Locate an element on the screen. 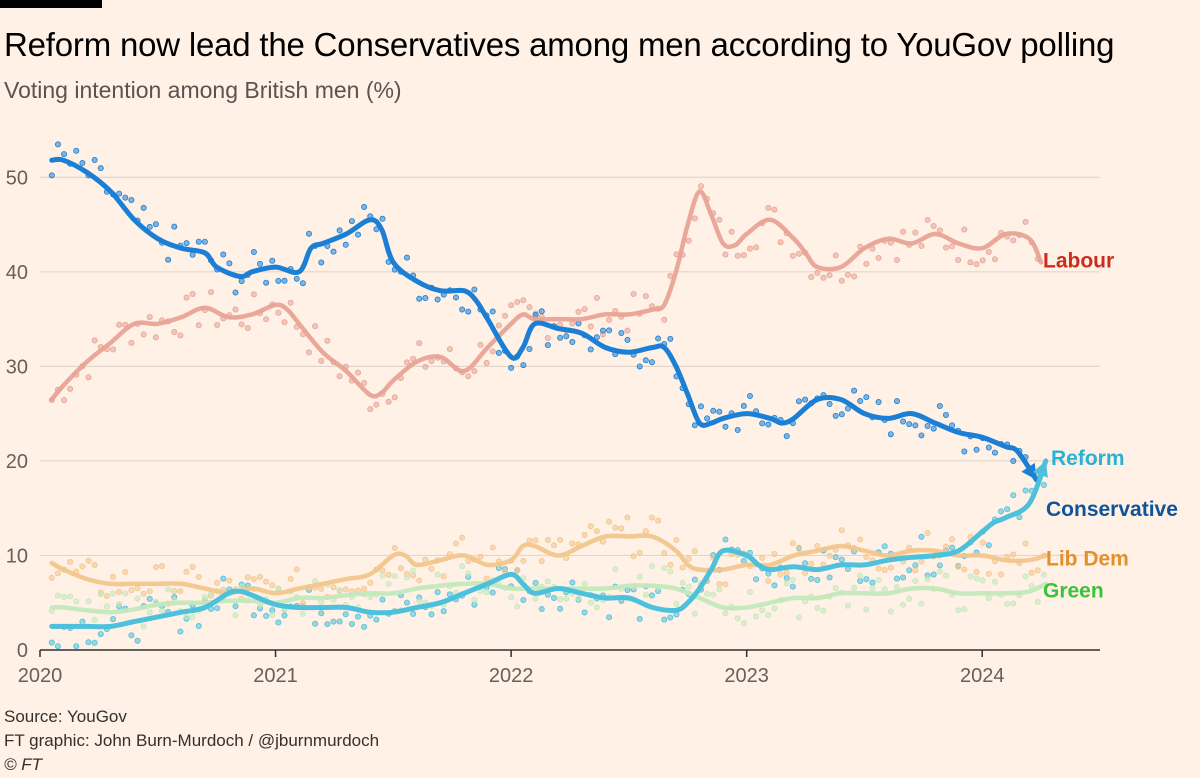 The height and width of the screenshot is (778, 1200). line-lib-dem is located at coordinates (549, 564).